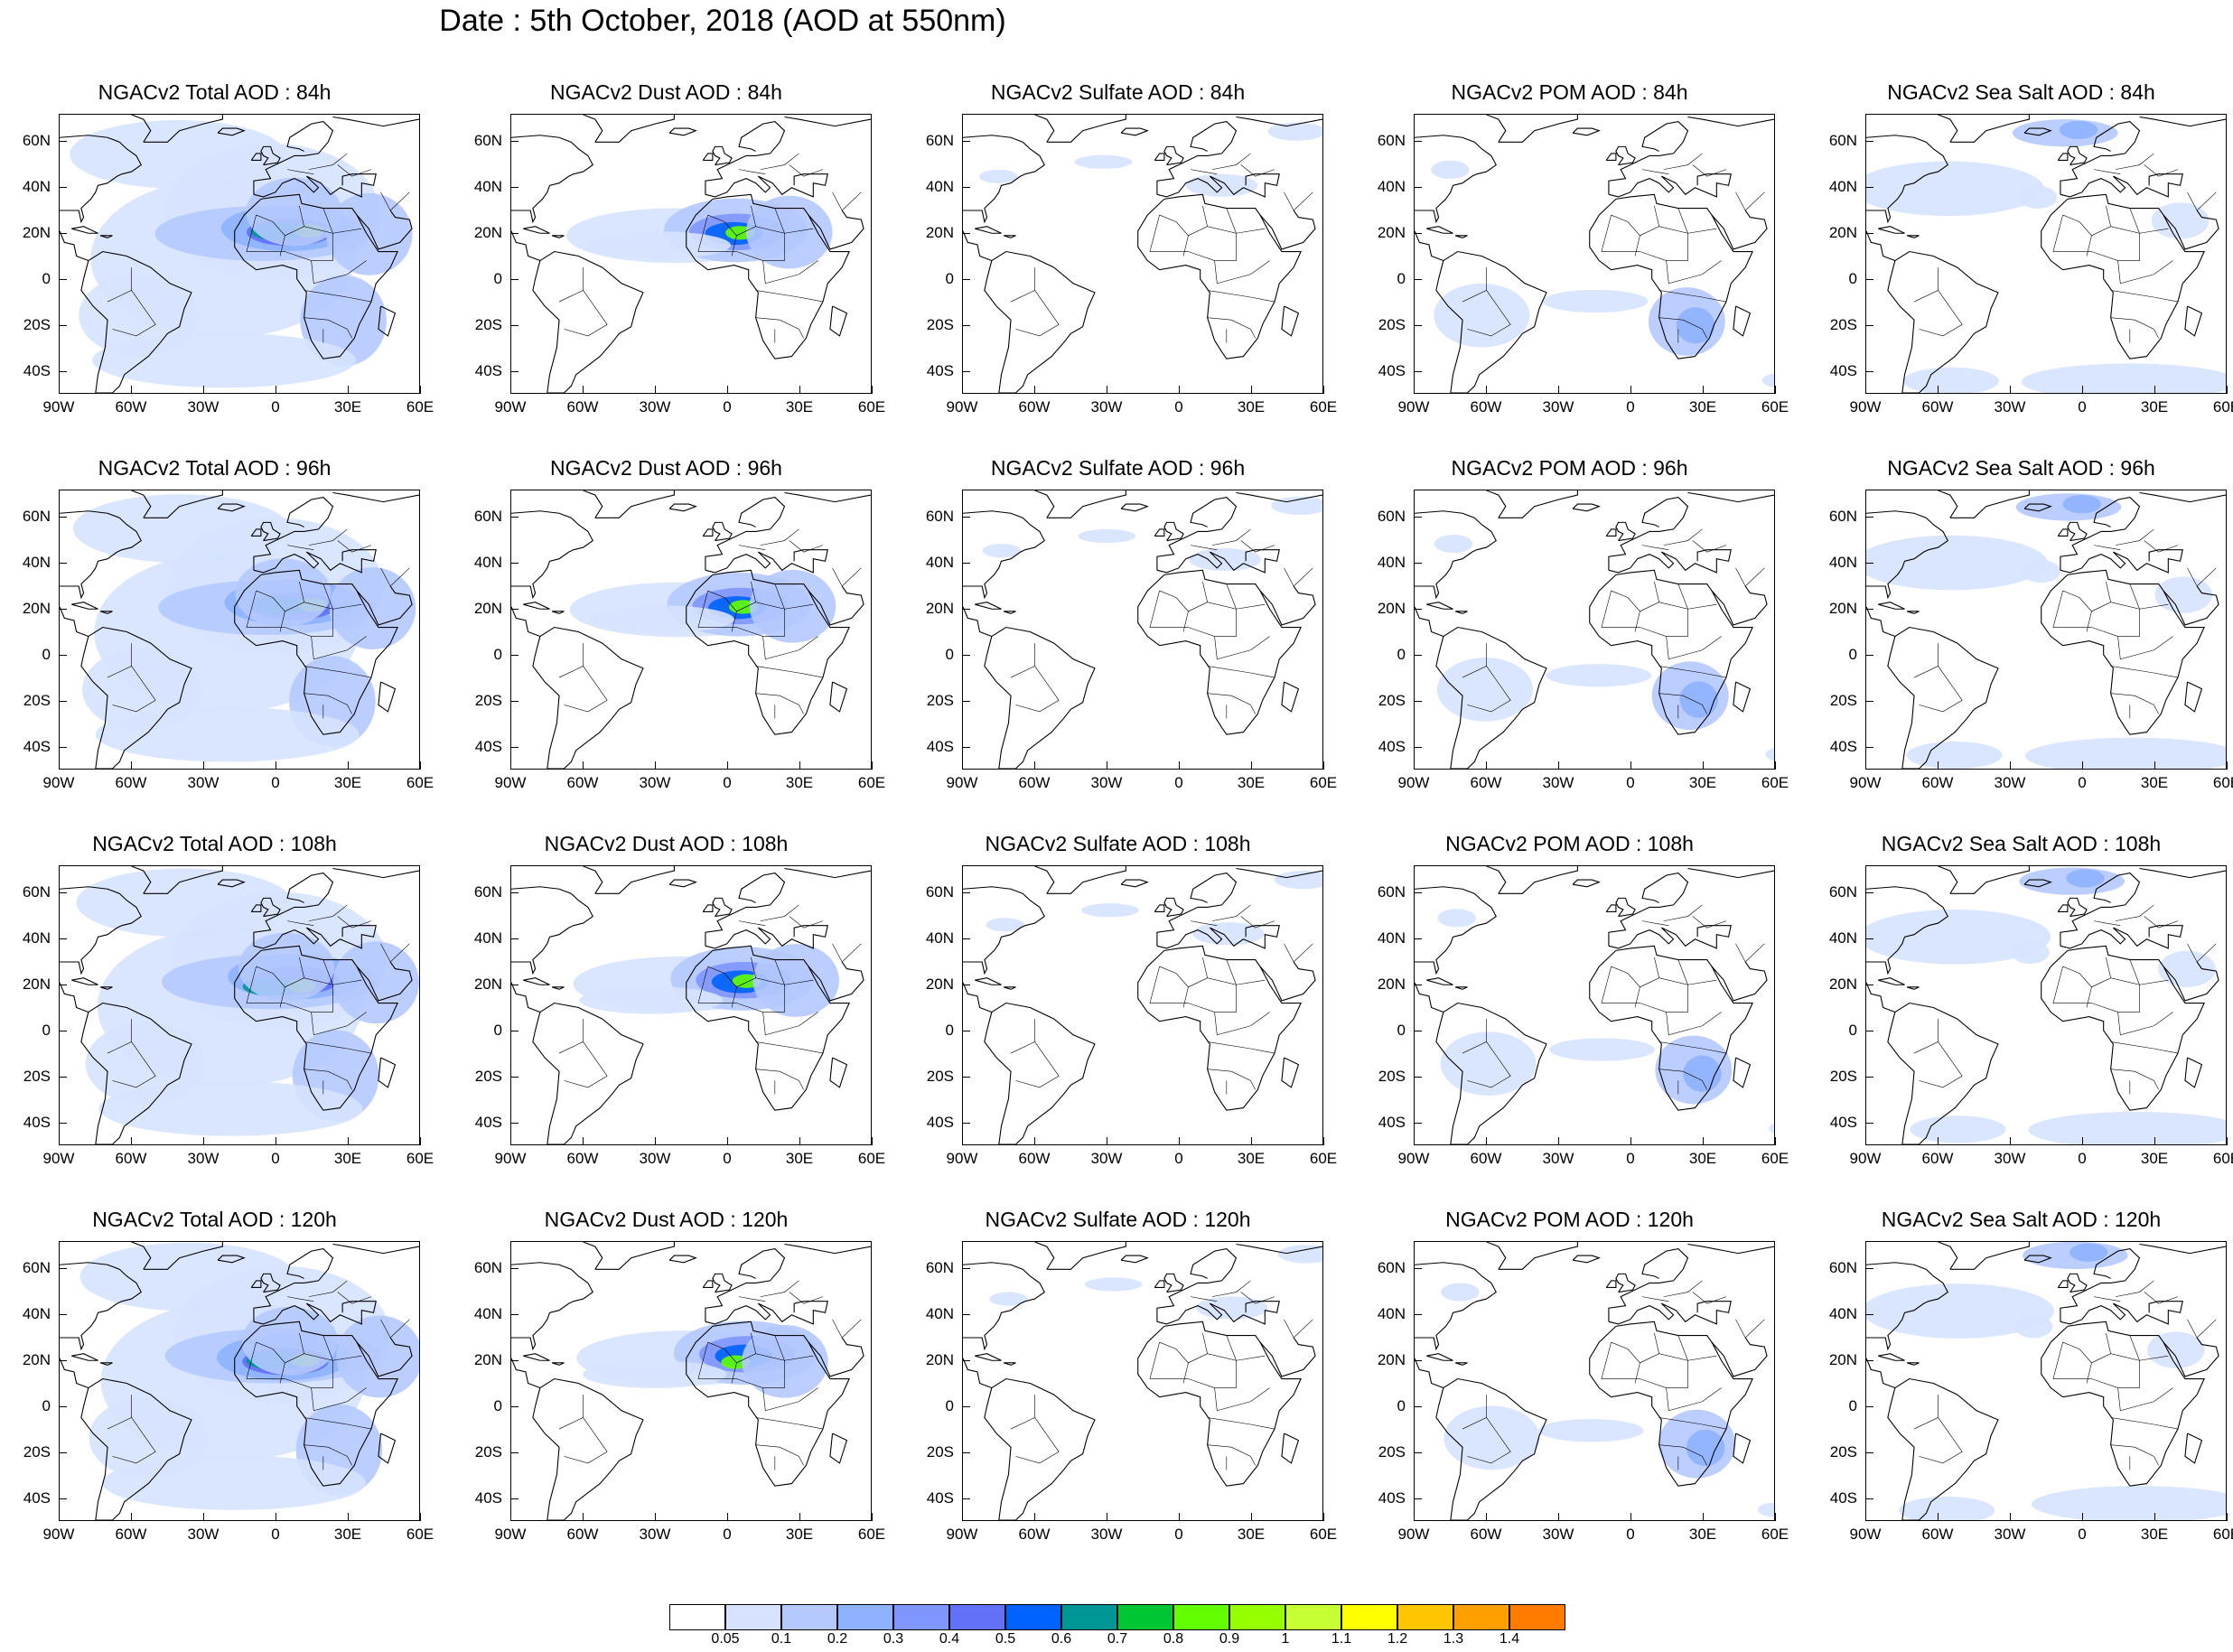 The width and height of the screenshot is (2233, 1652). Describe the element at coordinates (837, 1639) in the screenshot. I see `colorbar-label: 0.2` at that location.